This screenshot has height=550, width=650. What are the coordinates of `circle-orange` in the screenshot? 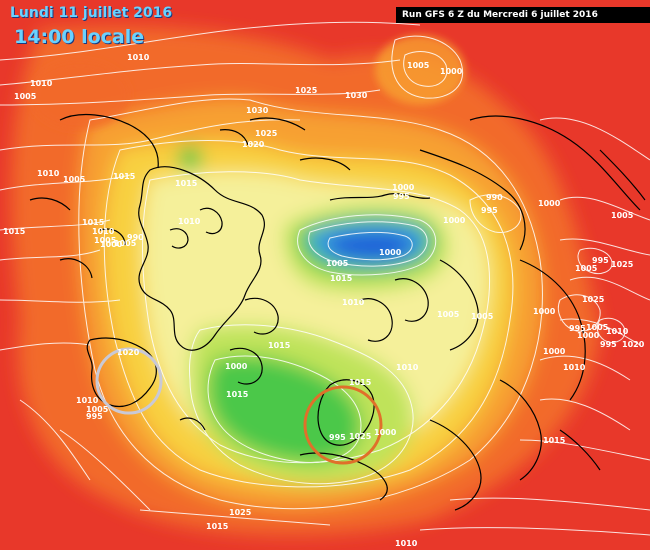 It's located at (343, 425).